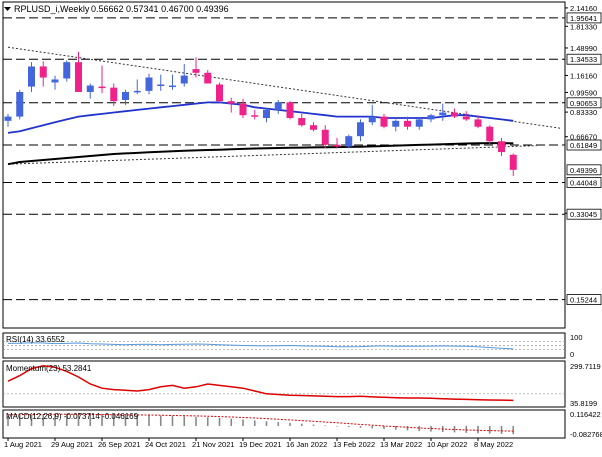 The width and height of the screenshot is (602, 457). What do you see at coordinates (354, 444) in the screenshot?
I see `x-tick-label: 13 Feb 2022` at bounding box center [354, 444].